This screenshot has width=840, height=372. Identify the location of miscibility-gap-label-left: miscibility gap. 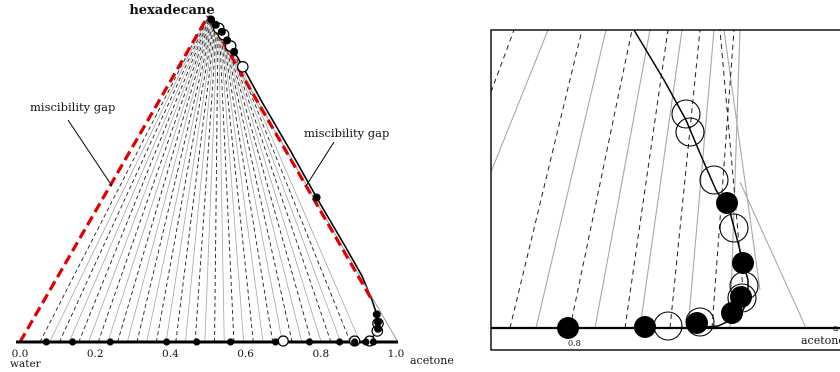
(72, 107).